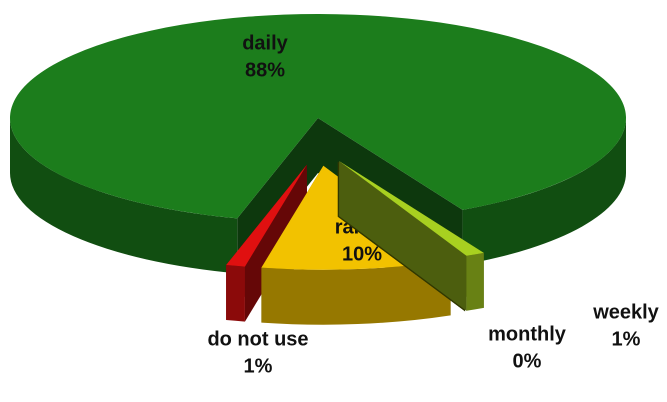  Describe the element at coordinates (362, 254) in the screenshot. I see `slice-value: 10%` at that location.